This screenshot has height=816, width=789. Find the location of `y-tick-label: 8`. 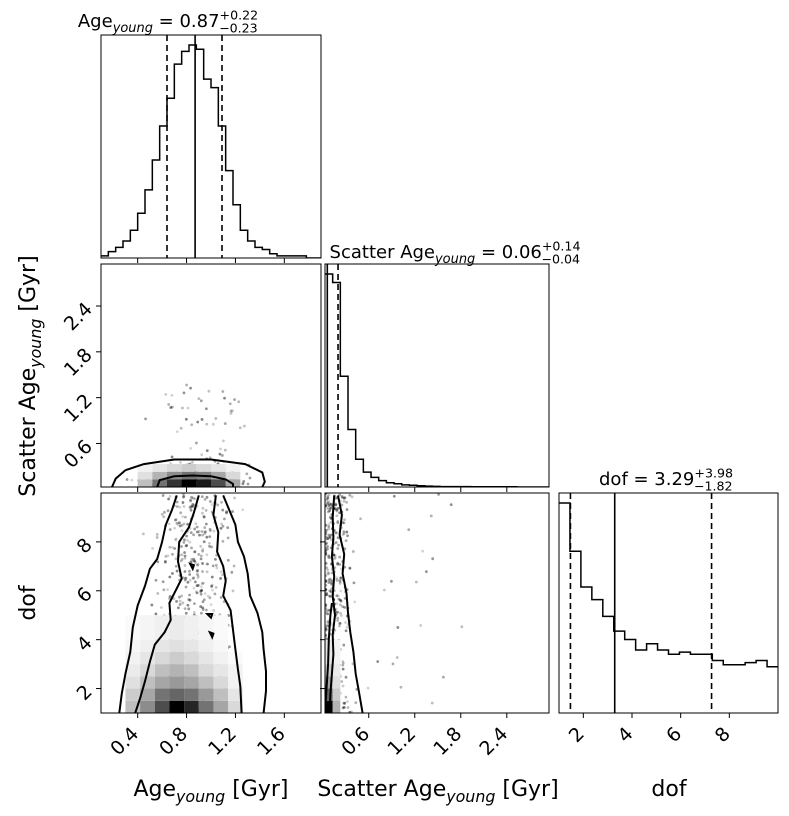

y-tick-label: 8 is located at coordinates (85, 546).